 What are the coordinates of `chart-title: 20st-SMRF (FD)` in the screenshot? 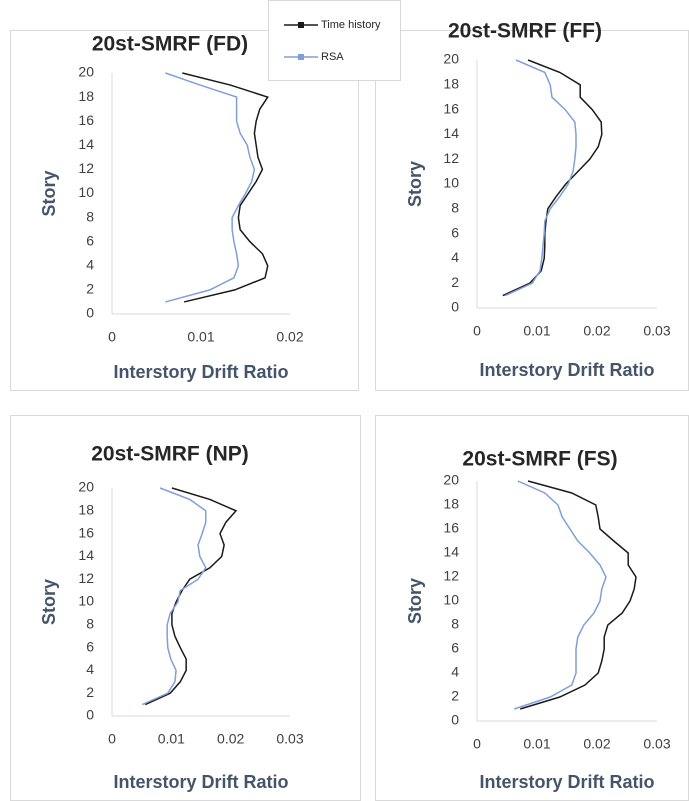 It's located at (170, 44).